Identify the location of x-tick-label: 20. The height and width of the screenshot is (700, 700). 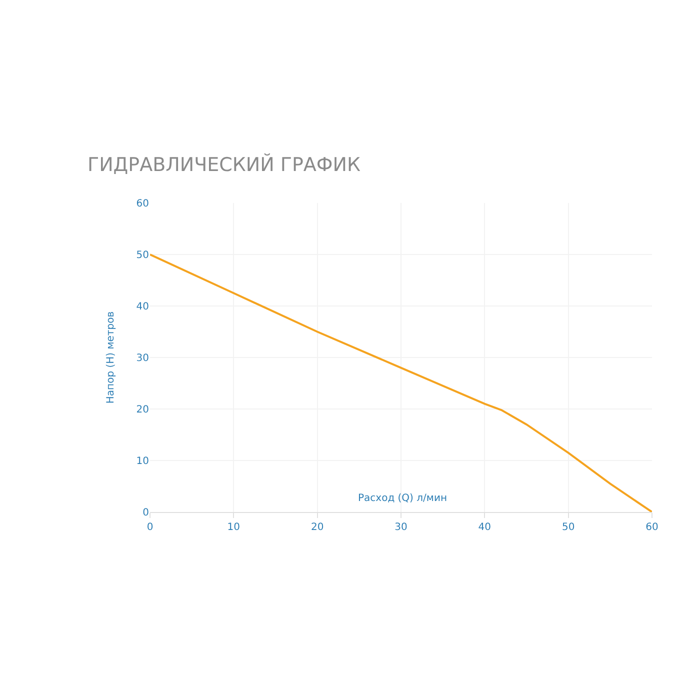
(317, 527).